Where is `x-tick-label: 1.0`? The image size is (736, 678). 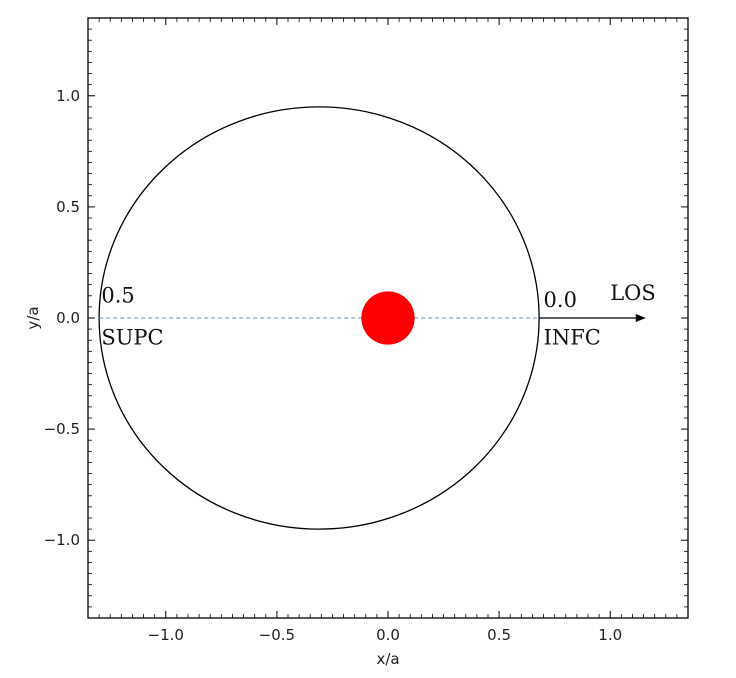 x-tick-label: 1.0 is located at coordinates (610, 635).